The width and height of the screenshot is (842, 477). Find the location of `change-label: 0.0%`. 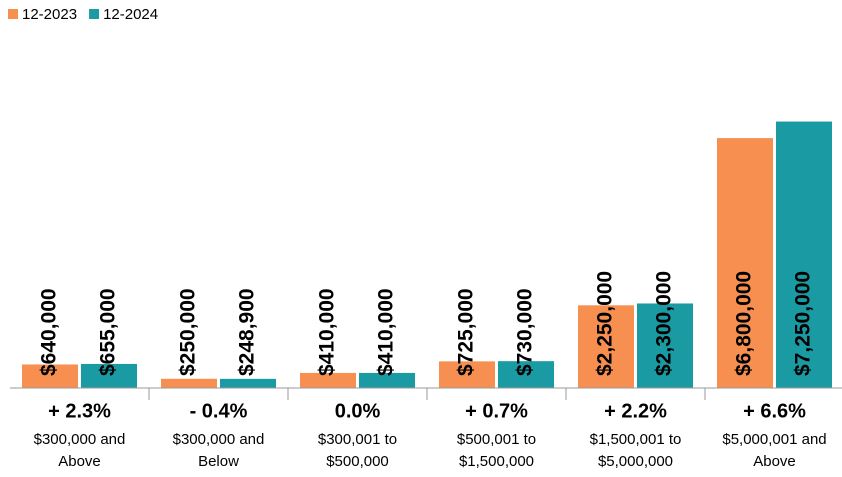

change-label: 0.0% is located at coordinates (358, 411).